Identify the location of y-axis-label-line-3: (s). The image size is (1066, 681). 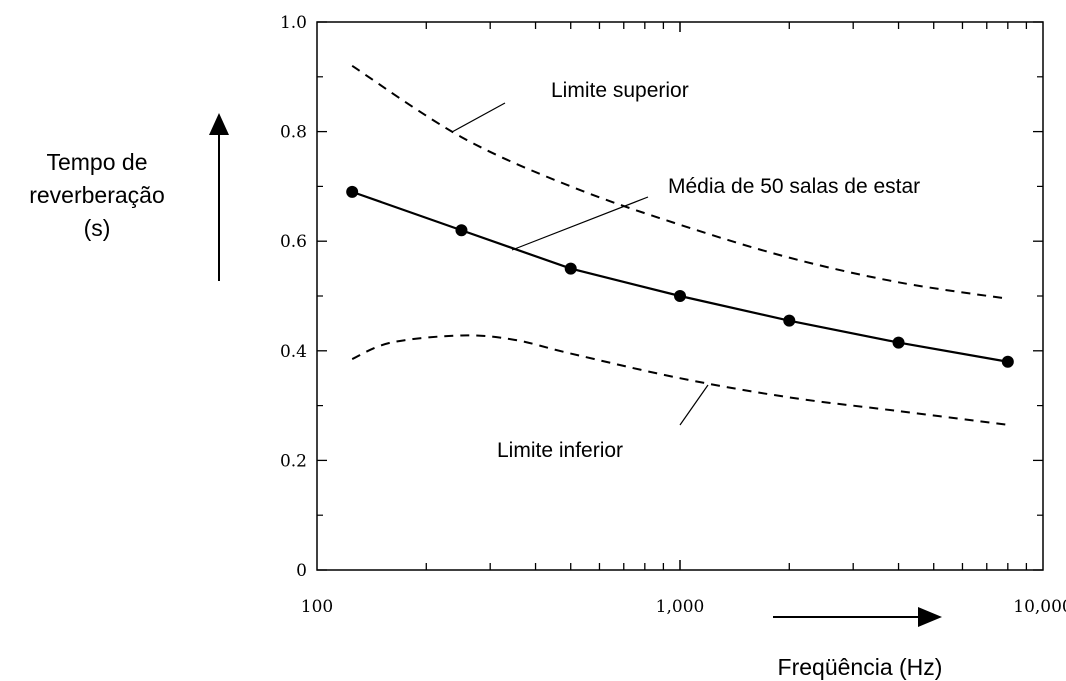
(97, 228).